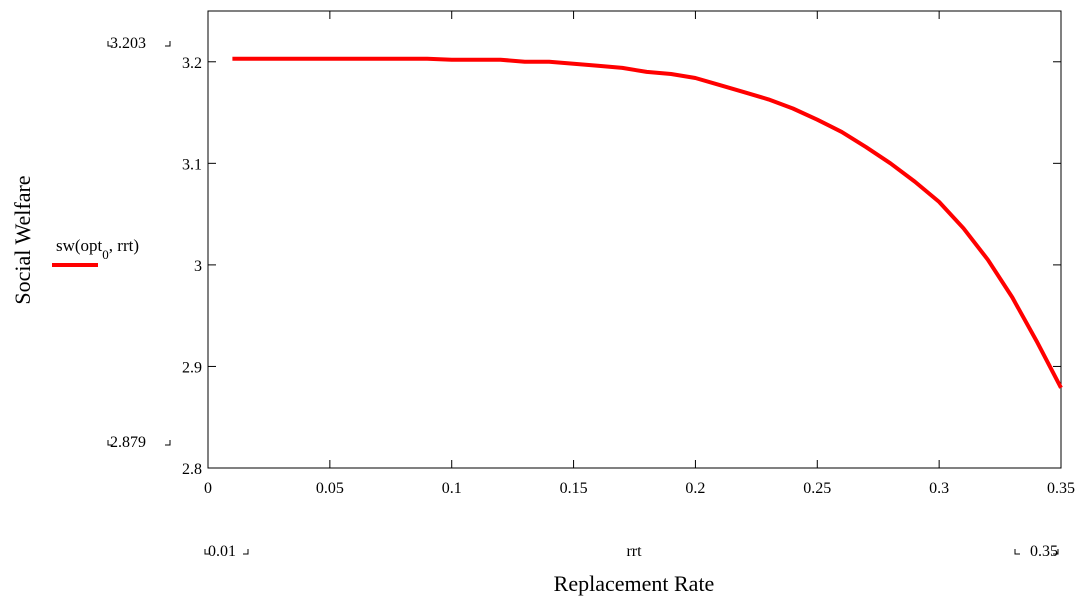  What do you see at coordinates (192, 63) in the screenshot?
I see `y-tick-label: 3.2` at bounding box center [192, 63].